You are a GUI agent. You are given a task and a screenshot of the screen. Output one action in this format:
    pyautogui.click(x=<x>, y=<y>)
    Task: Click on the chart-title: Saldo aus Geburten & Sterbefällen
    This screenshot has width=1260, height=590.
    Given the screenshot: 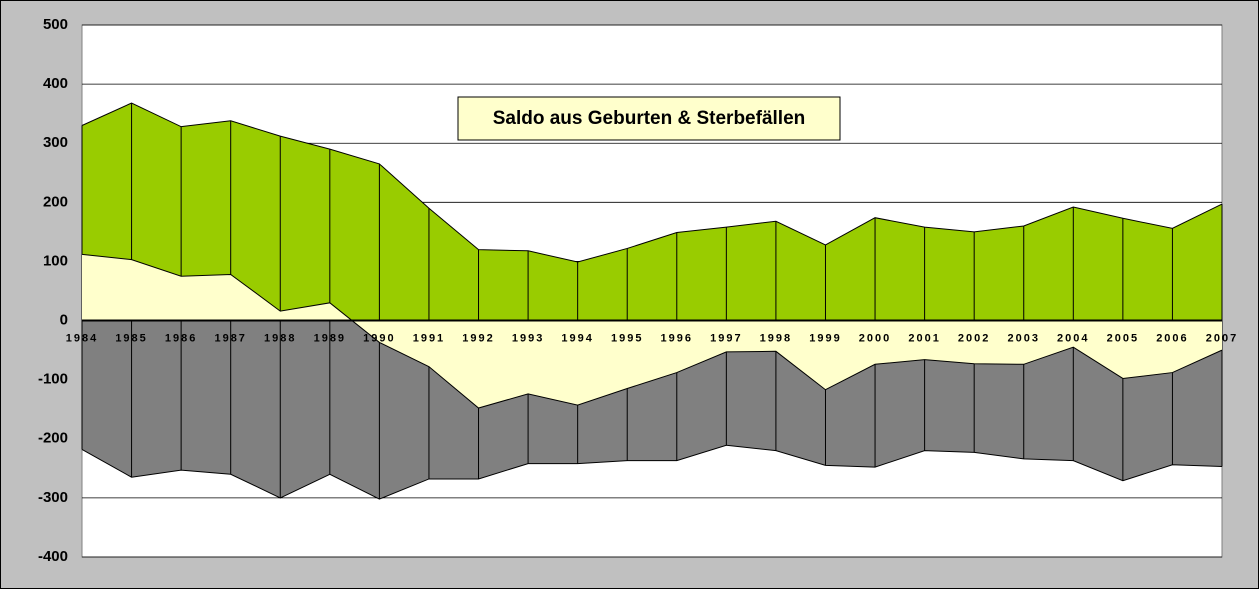 What is the action you would take?
    pyautogui.click(x=649, y=118)
    